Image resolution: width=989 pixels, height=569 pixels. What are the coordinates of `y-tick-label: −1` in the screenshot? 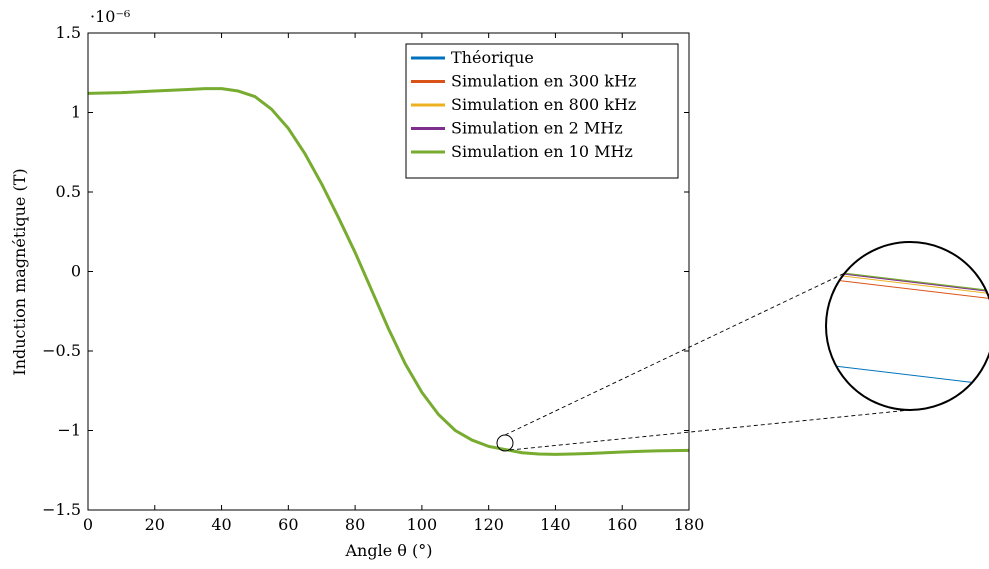 It's located at (69, 430).